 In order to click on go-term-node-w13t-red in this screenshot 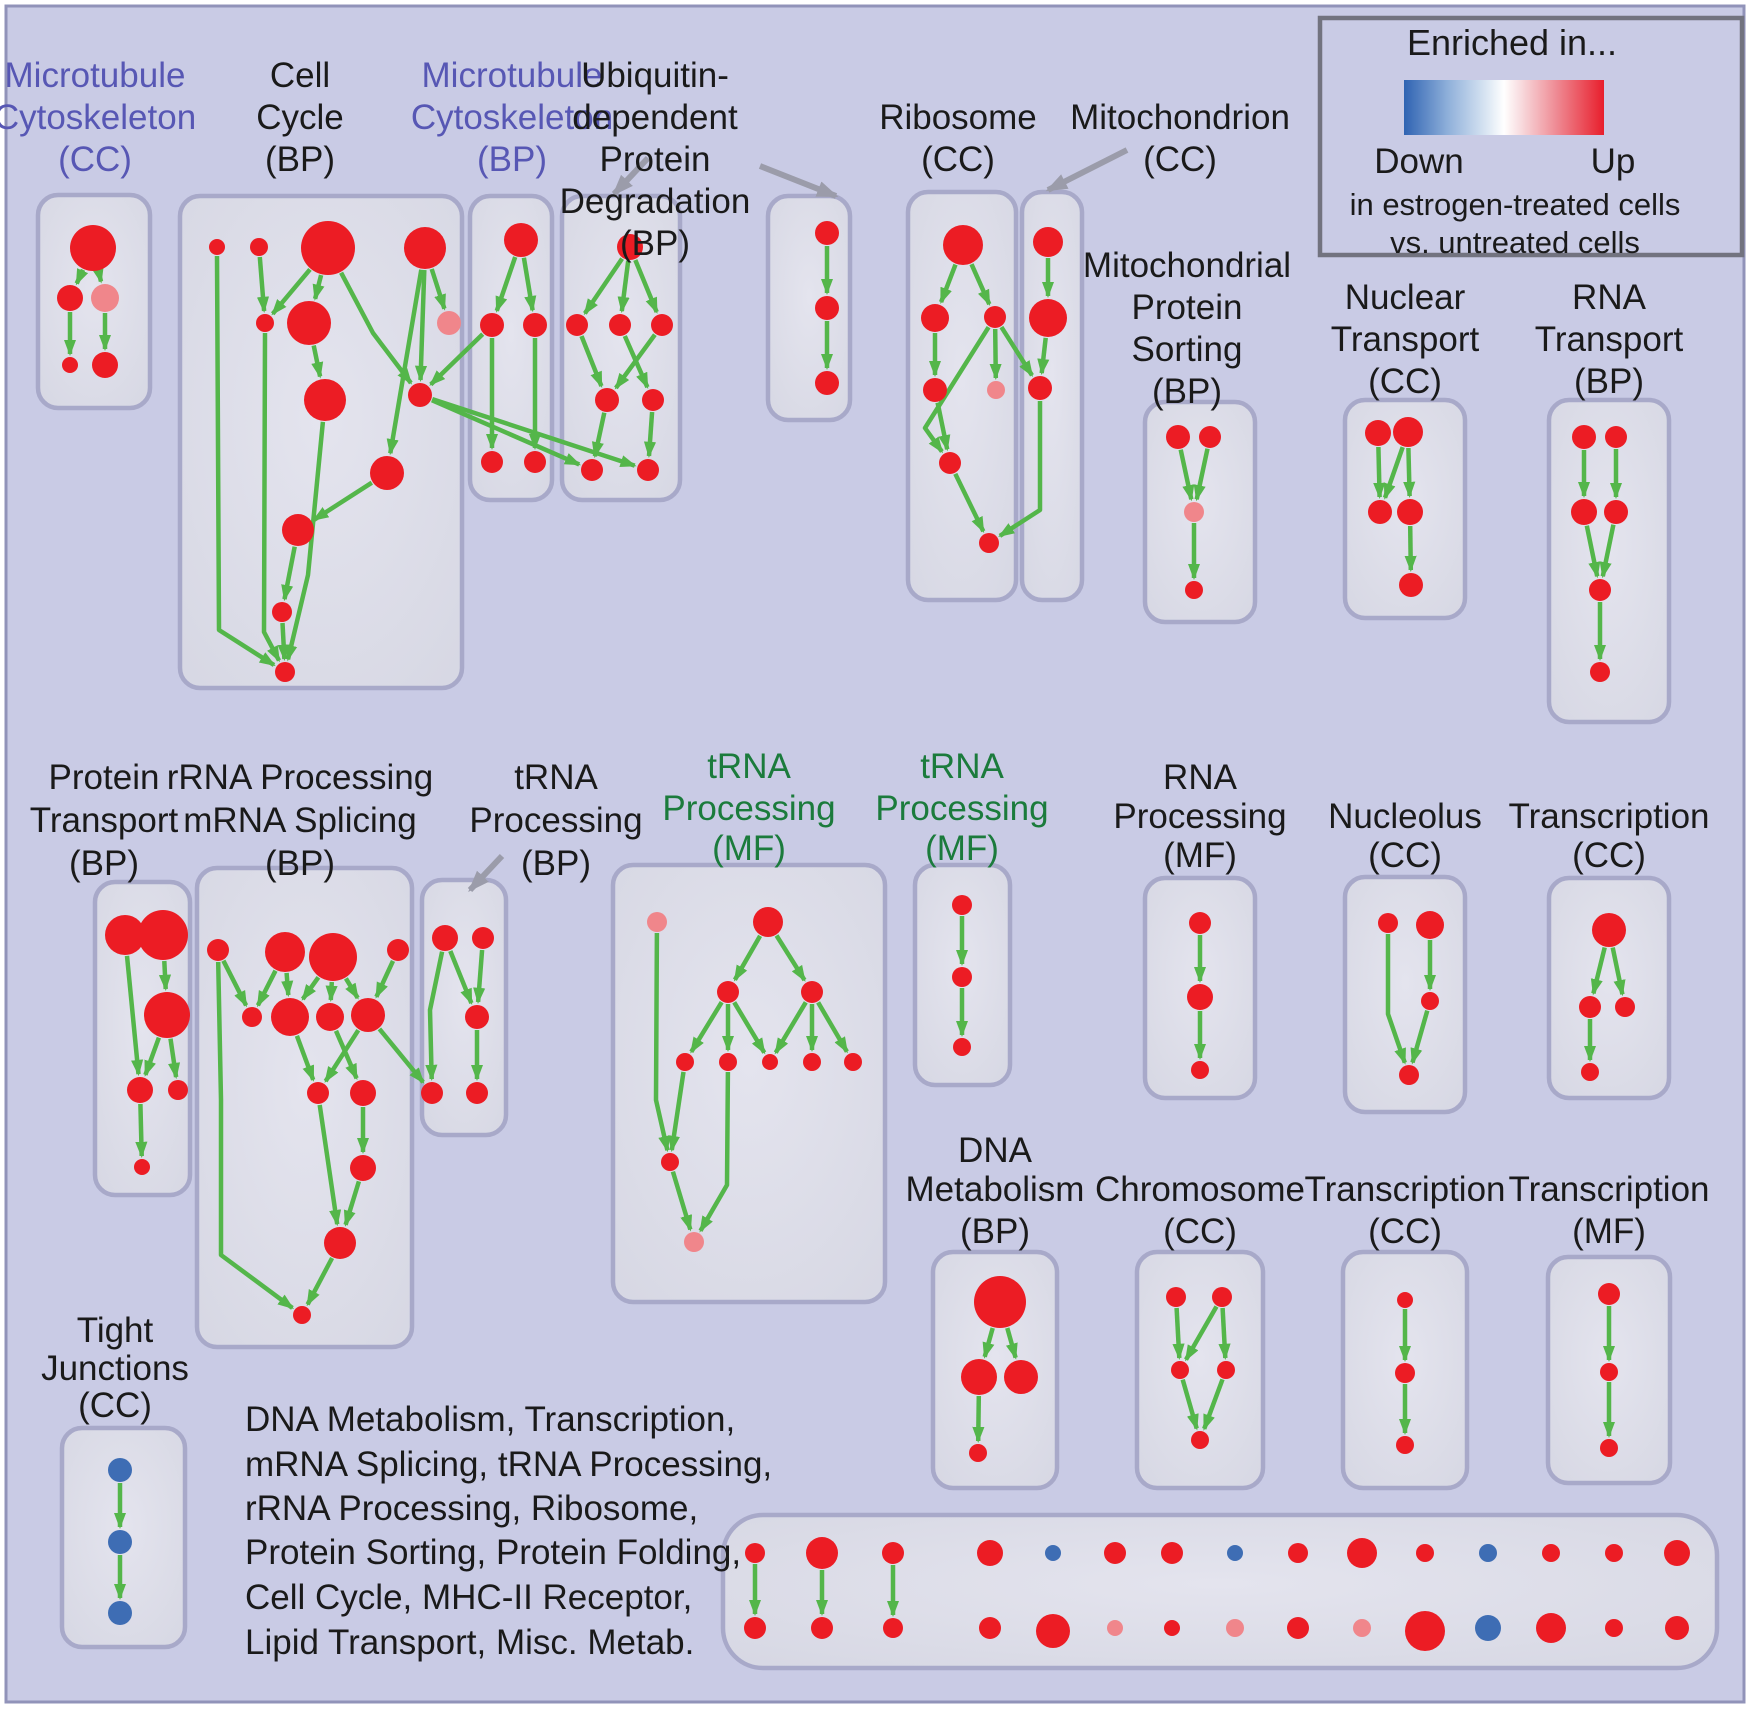, I will do `click(1551, 1553)`.